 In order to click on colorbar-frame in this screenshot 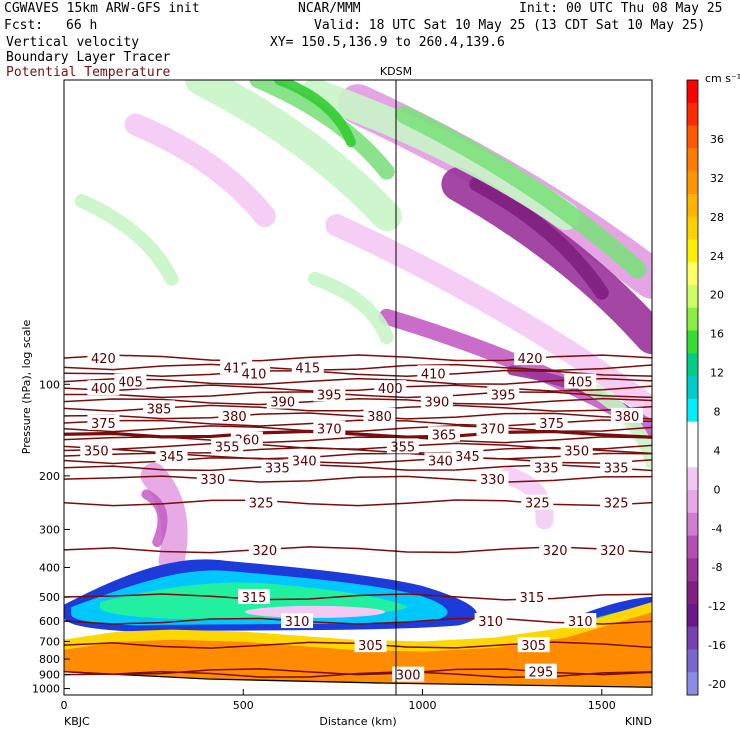, I will do `click(692, 387)`.